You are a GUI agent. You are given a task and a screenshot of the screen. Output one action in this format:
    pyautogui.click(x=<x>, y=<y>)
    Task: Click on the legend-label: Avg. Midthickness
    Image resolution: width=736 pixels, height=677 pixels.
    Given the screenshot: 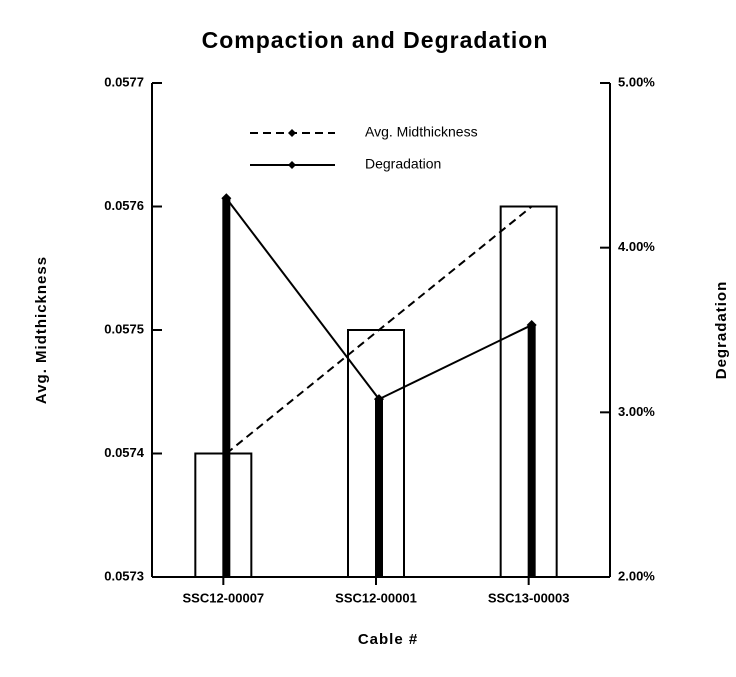 What is the action you would take?
    pyautogui.click(x=421, y=132)
    